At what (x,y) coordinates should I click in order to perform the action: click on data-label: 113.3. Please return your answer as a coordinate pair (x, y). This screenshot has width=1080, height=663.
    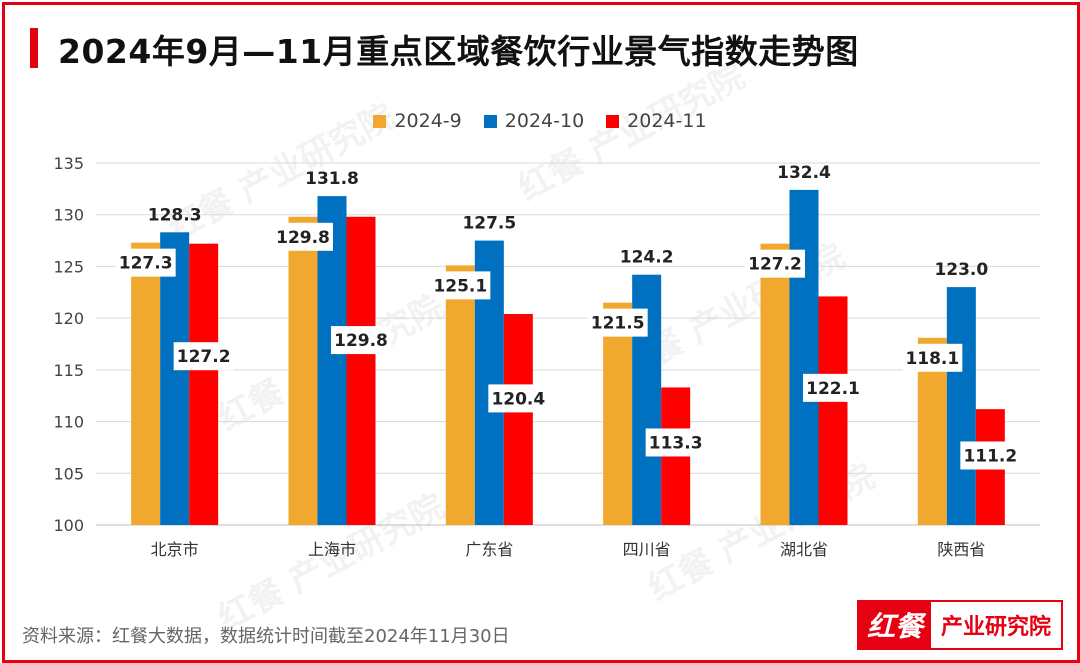
    Looking at the image, I should click on (676, 443).